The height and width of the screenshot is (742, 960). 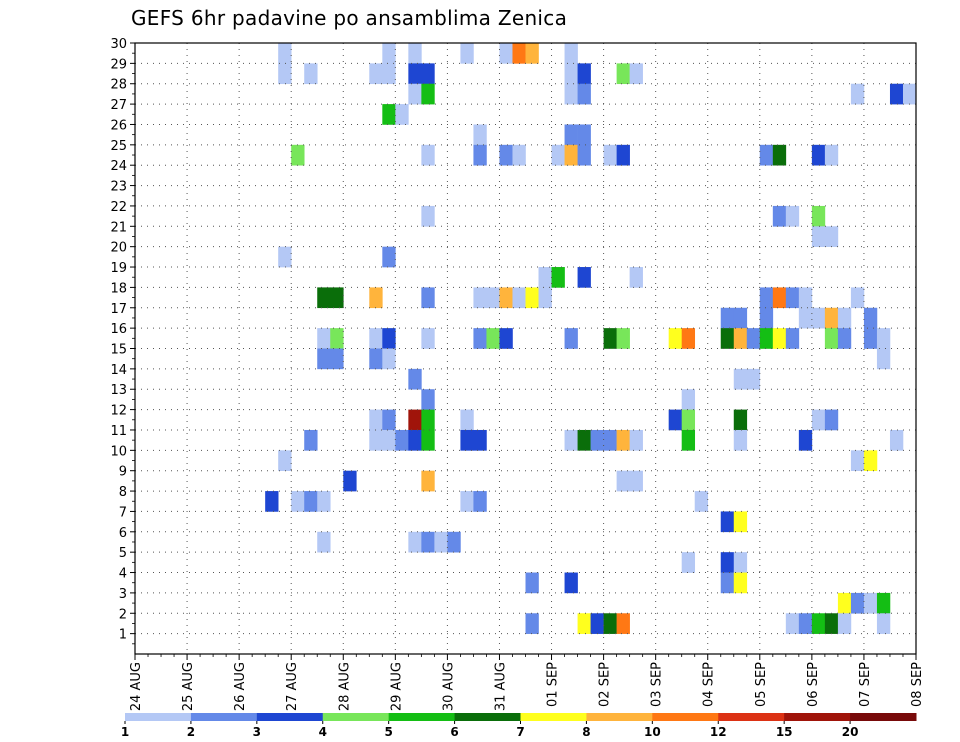 What do you see at coordinates (118, 268) in the screenshot?
I see `y-tick-label: 19` at bounding box center [118, 268].